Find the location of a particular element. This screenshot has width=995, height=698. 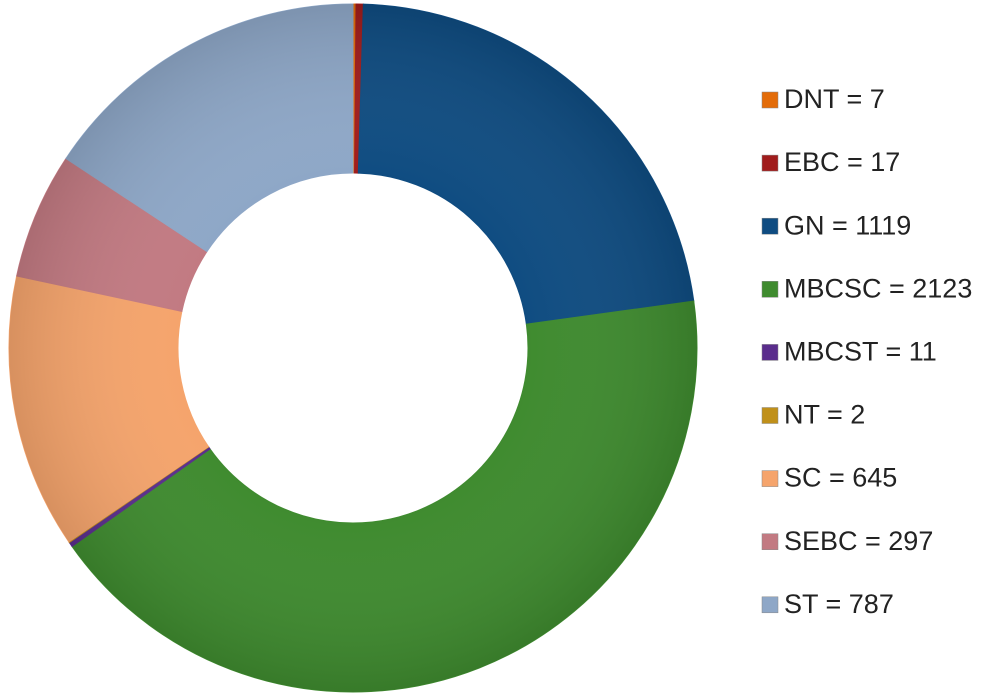

legend-label: SEBC = 297 is located at coordinates (858, 541).